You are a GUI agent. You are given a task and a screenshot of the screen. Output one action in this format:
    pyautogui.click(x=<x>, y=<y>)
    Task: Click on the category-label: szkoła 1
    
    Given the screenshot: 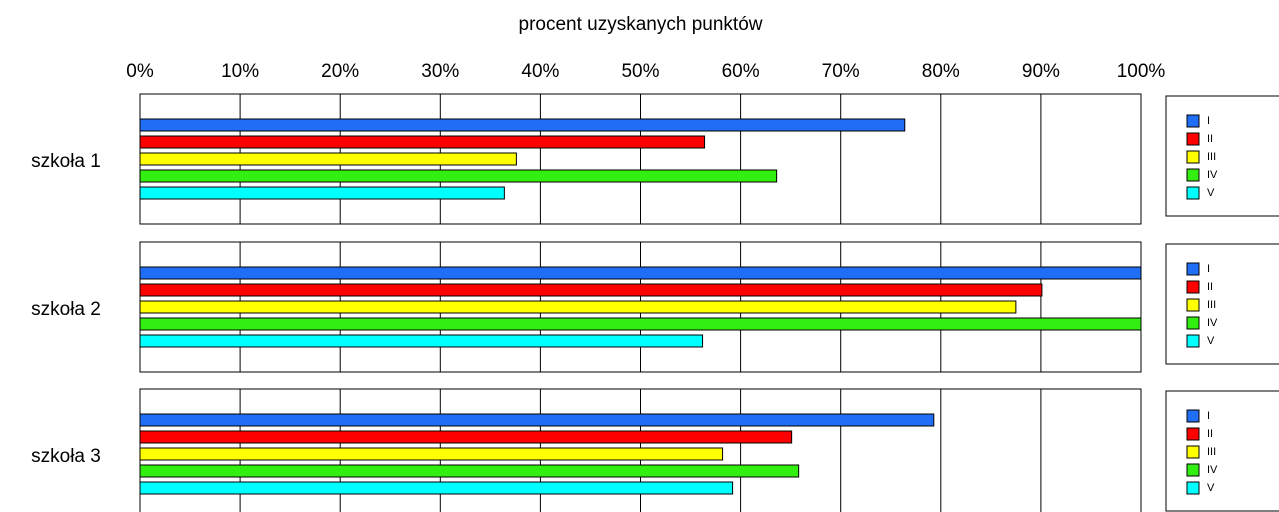 What is the action you would take?
    pyautogui.click(x=66, y=161)
    